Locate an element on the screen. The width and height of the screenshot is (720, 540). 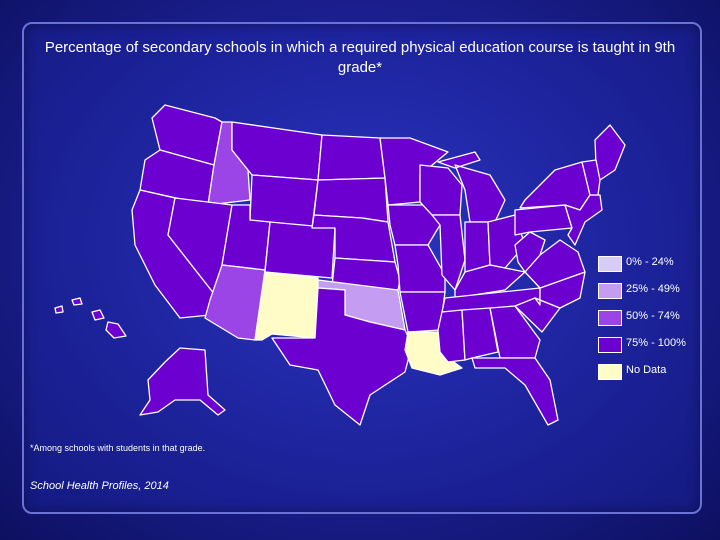
state-ME is located at coordinates (610, 152).